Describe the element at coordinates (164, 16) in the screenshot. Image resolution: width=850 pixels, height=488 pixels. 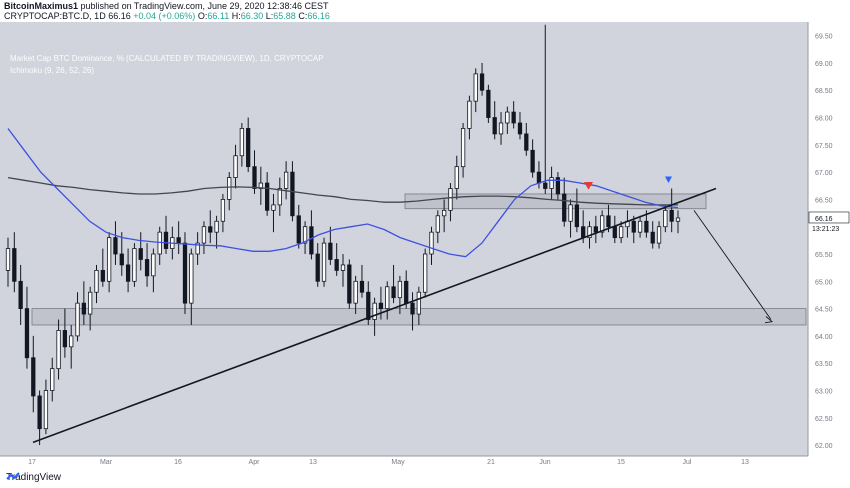
I see `price-change: +0.04 (+0.06%)` at that location.